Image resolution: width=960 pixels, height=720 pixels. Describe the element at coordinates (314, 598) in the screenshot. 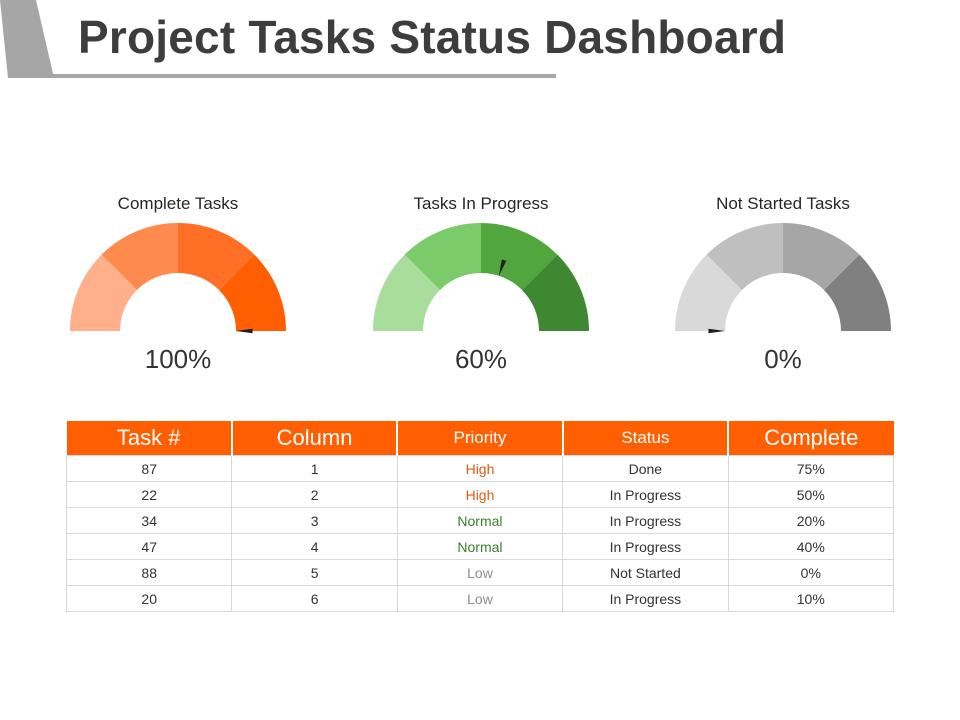

I see `cell-column: 6` at that location.